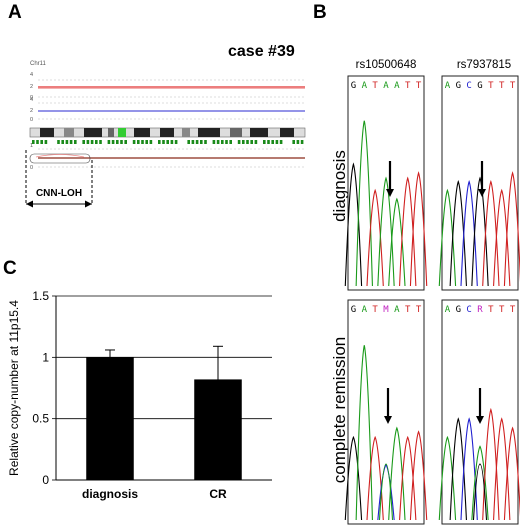 The image size is (520, 530). I want to click on panel-a-letter: A, so click(15, 12).